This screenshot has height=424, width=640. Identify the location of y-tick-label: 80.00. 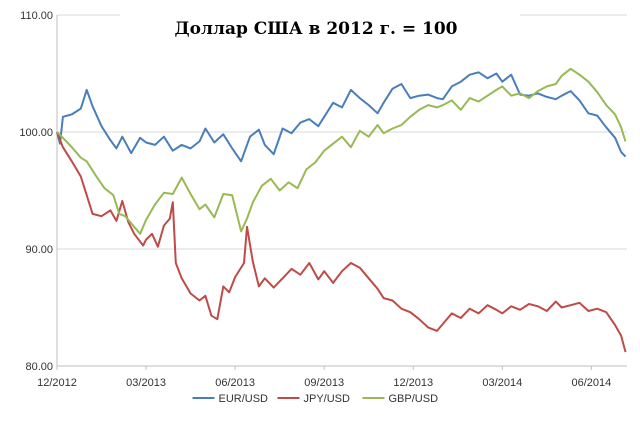
(39, 367).